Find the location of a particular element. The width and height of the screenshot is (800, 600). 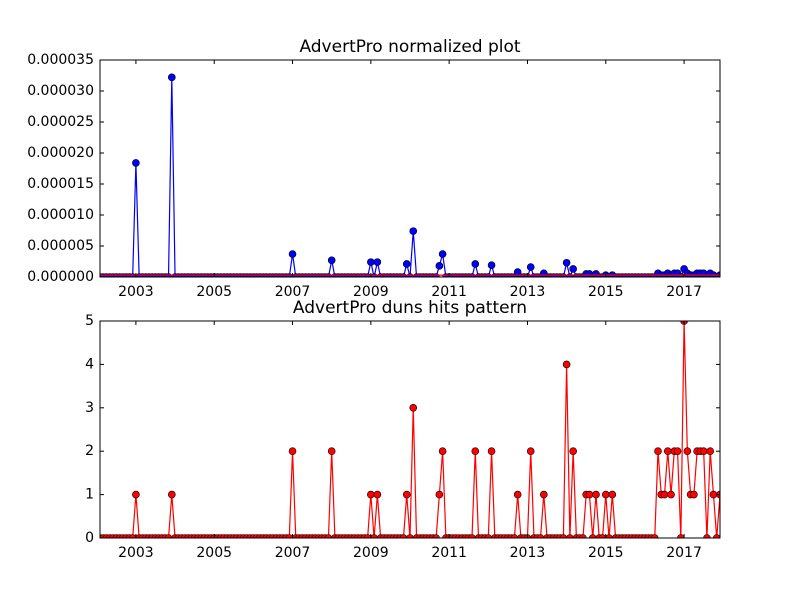

chart-title: AdvertPro normalized plot is located at coordinates (409, 47).